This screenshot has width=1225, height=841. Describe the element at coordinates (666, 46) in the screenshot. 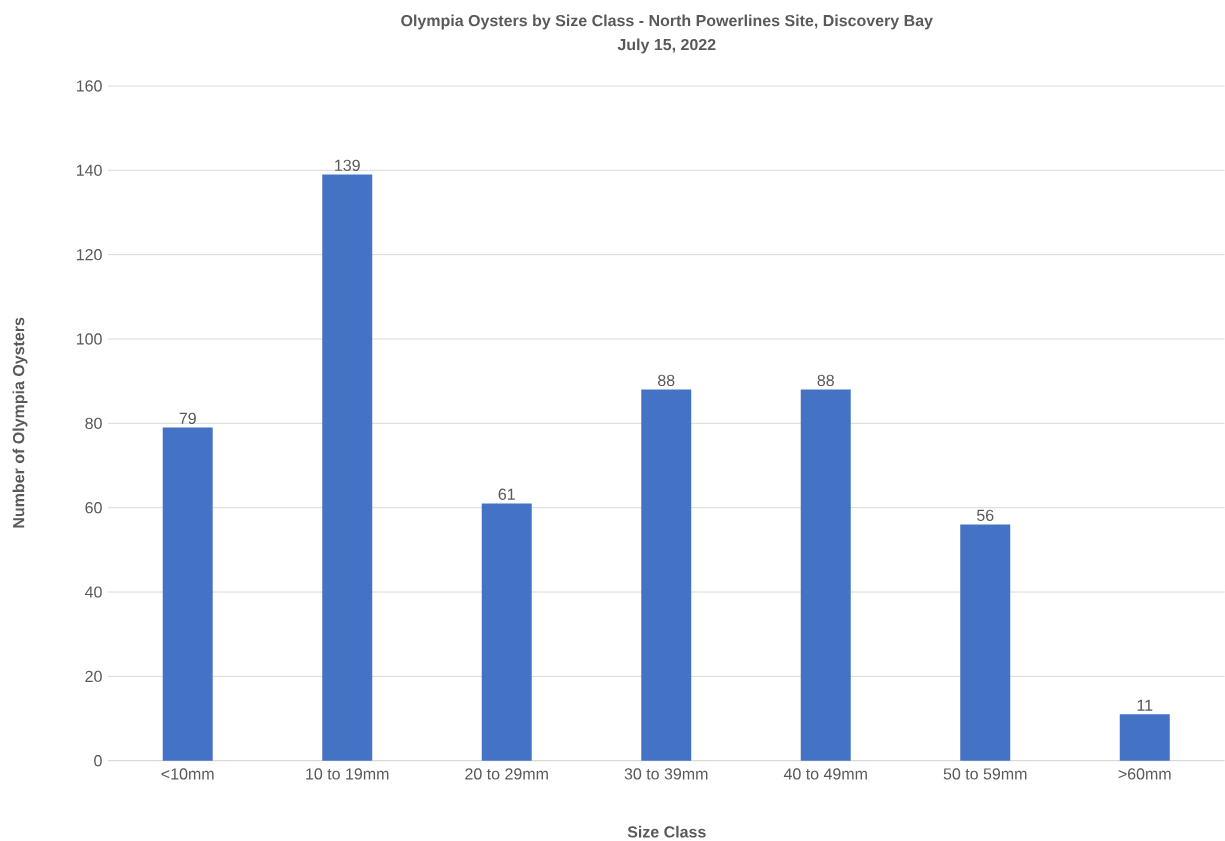

I see `chart-subtitle: July 15, 2022` at that location.